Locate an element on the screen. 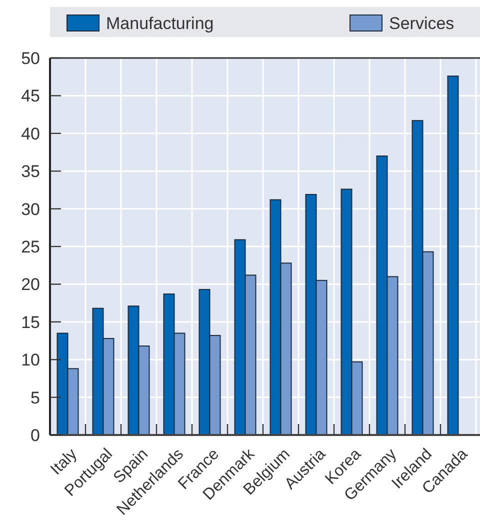 The image size is (480, 523). y-tick-label: 45 is located at coordinates (30, 96).